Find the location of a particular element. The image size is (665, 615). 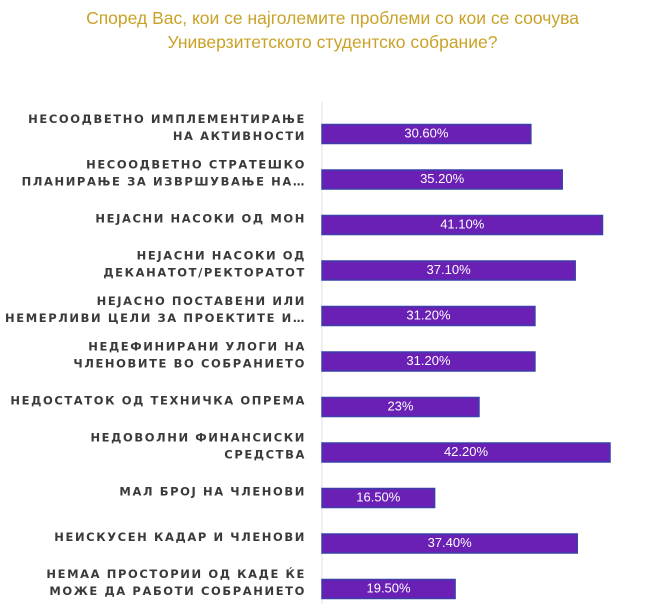

chart-title-line-2: Универзитетското студентско собрание? is located at coordinates (332, 42).